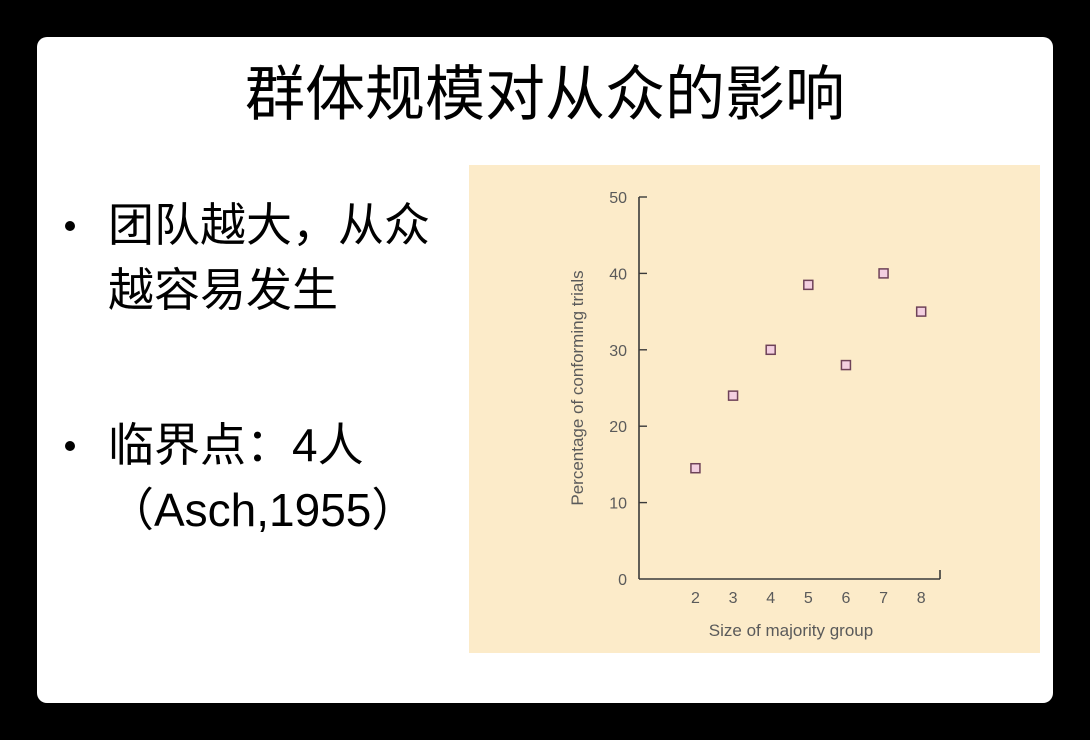  What do you see at coordinates (237, 478) in the screenshot?
I see `bullet-item-critical-point: 临界点：4人 （Asch,1955）` at bounding box center [237, 478].